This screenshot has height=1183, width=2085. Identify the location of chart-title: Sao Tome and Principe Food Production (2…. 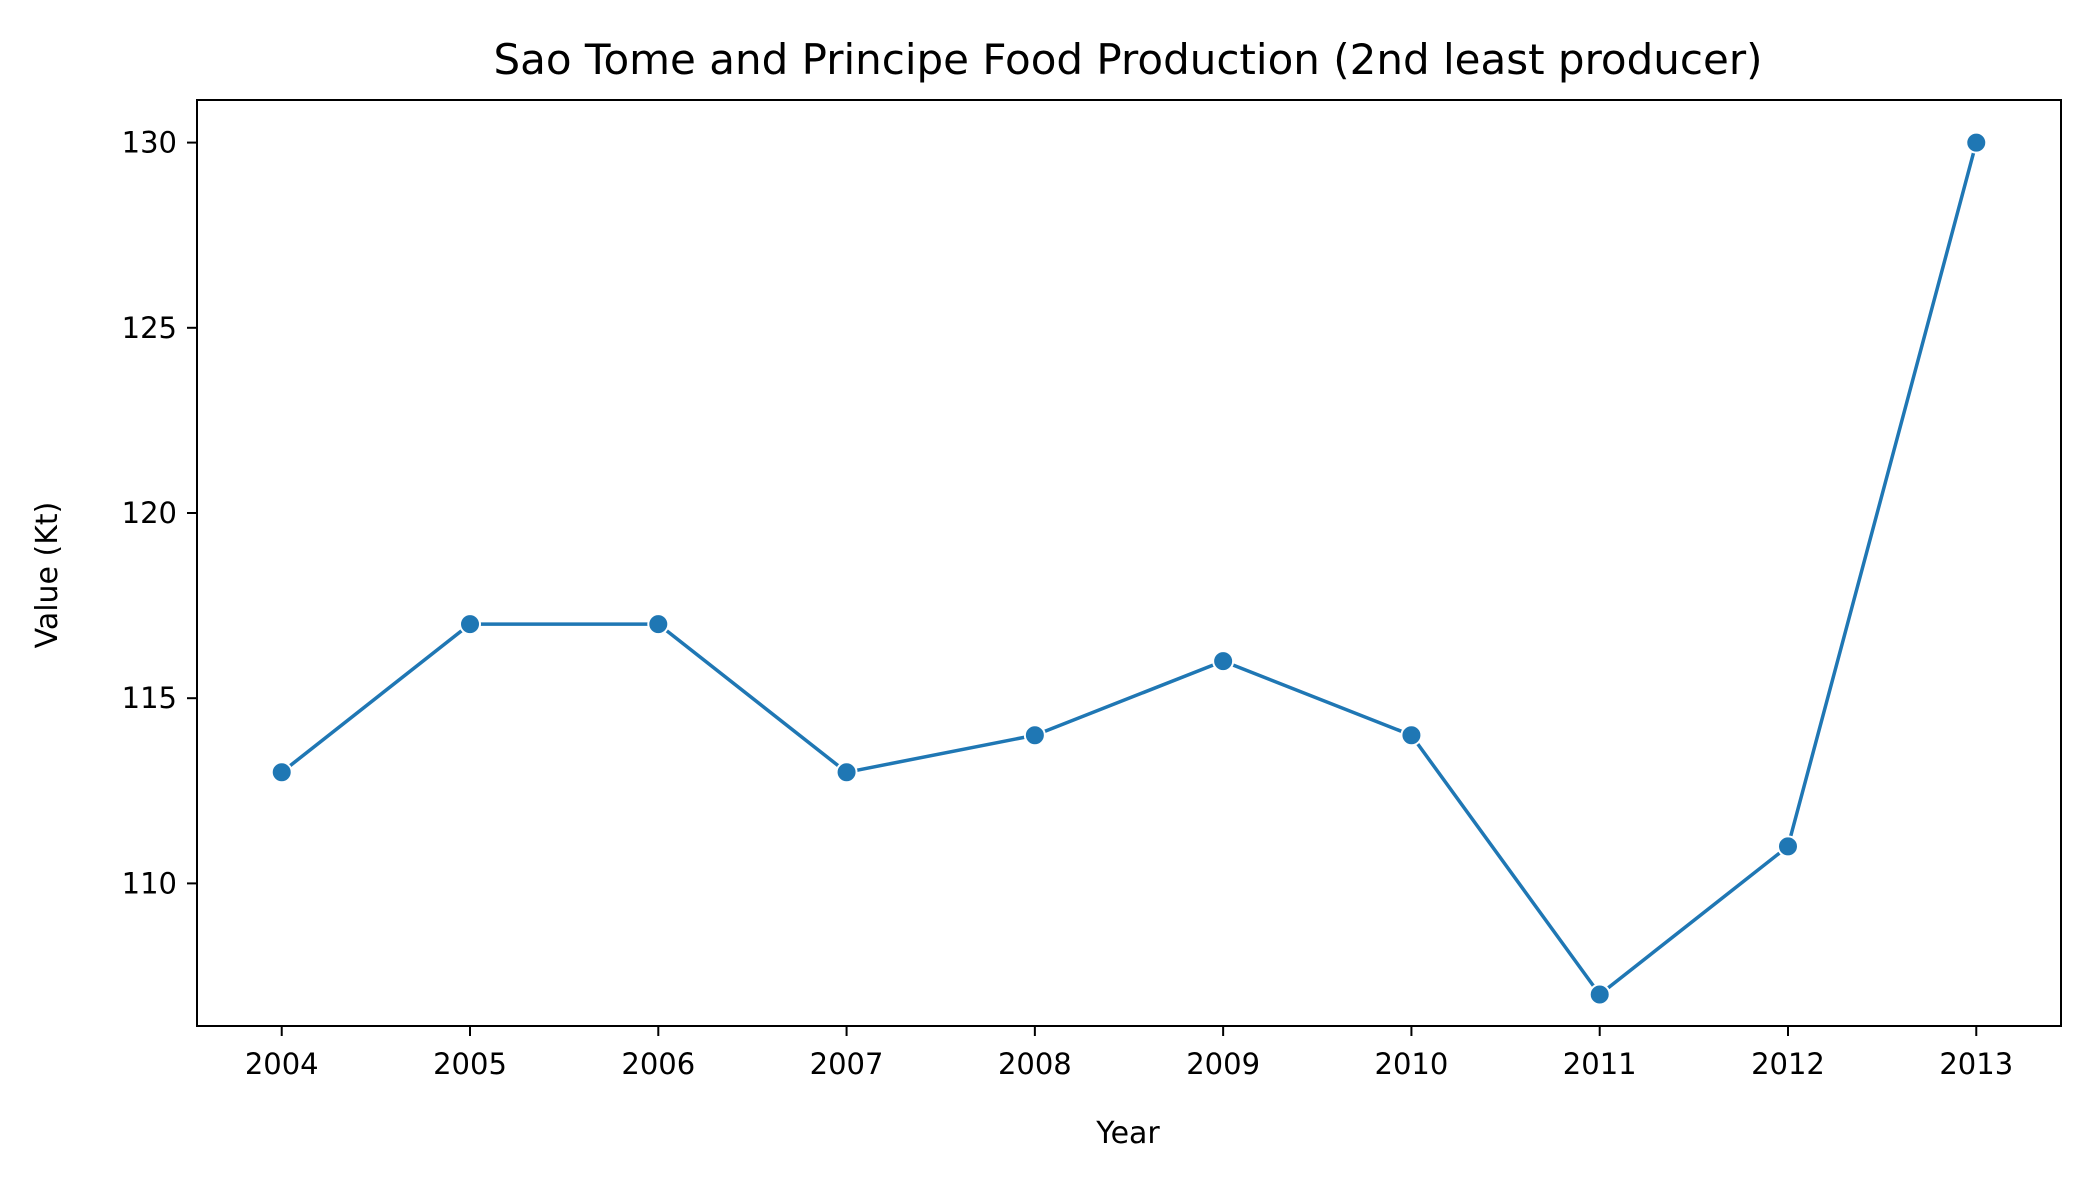
(1127, 59).